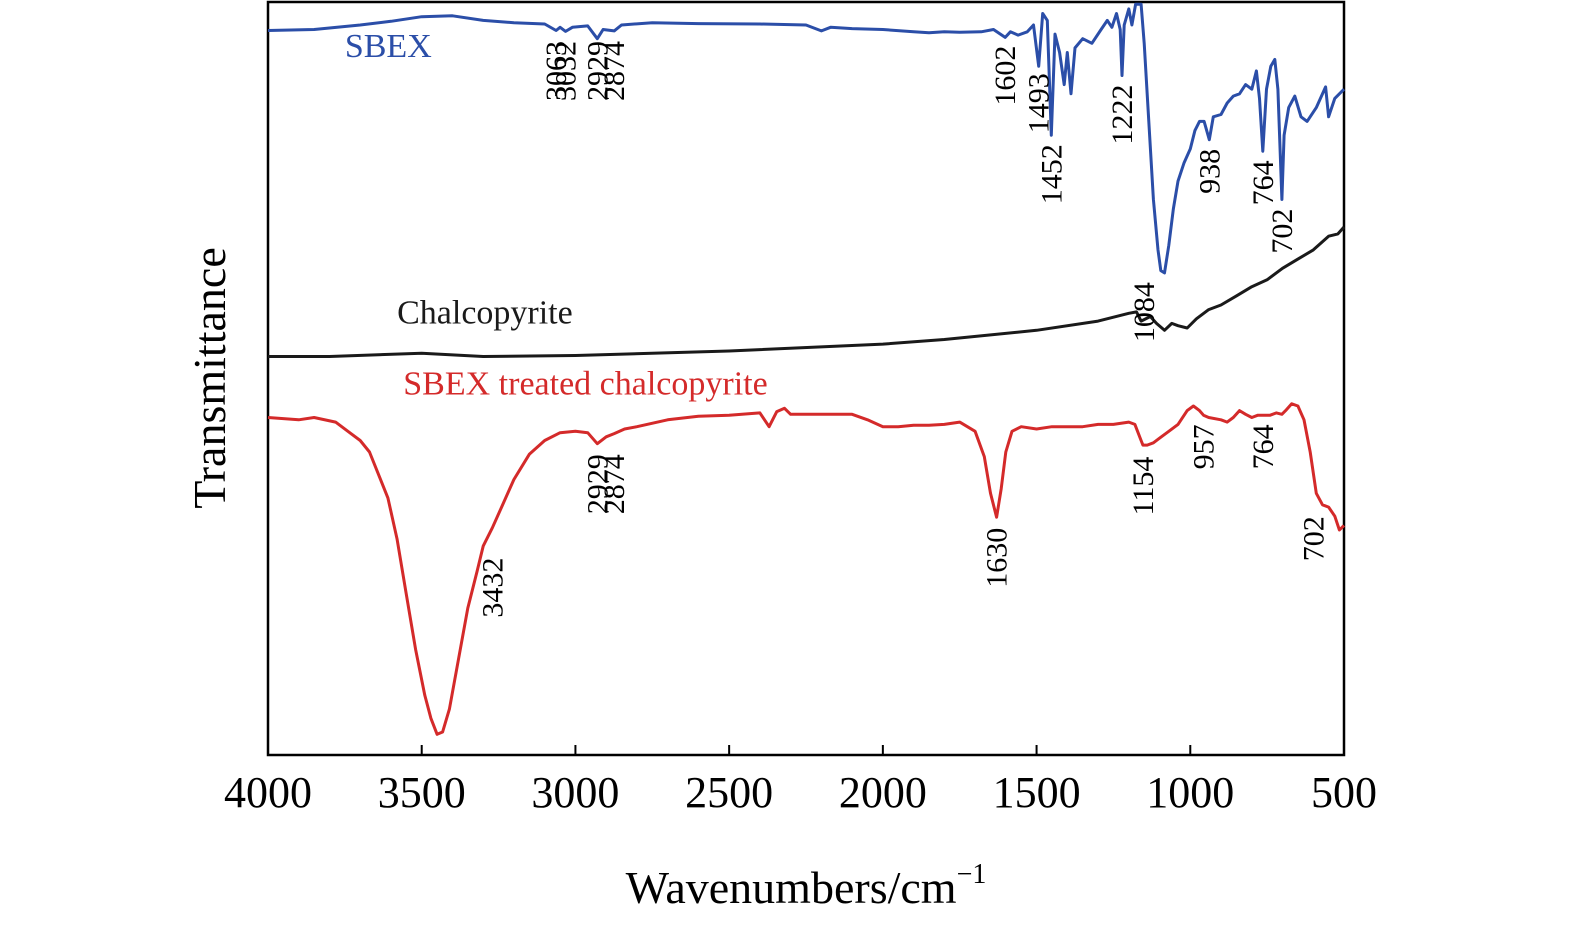 The image size is (1575, 927). Describe the element at coordinates (556, 71) in the screenshot. I see `peak-label-0: 3063` at that location.